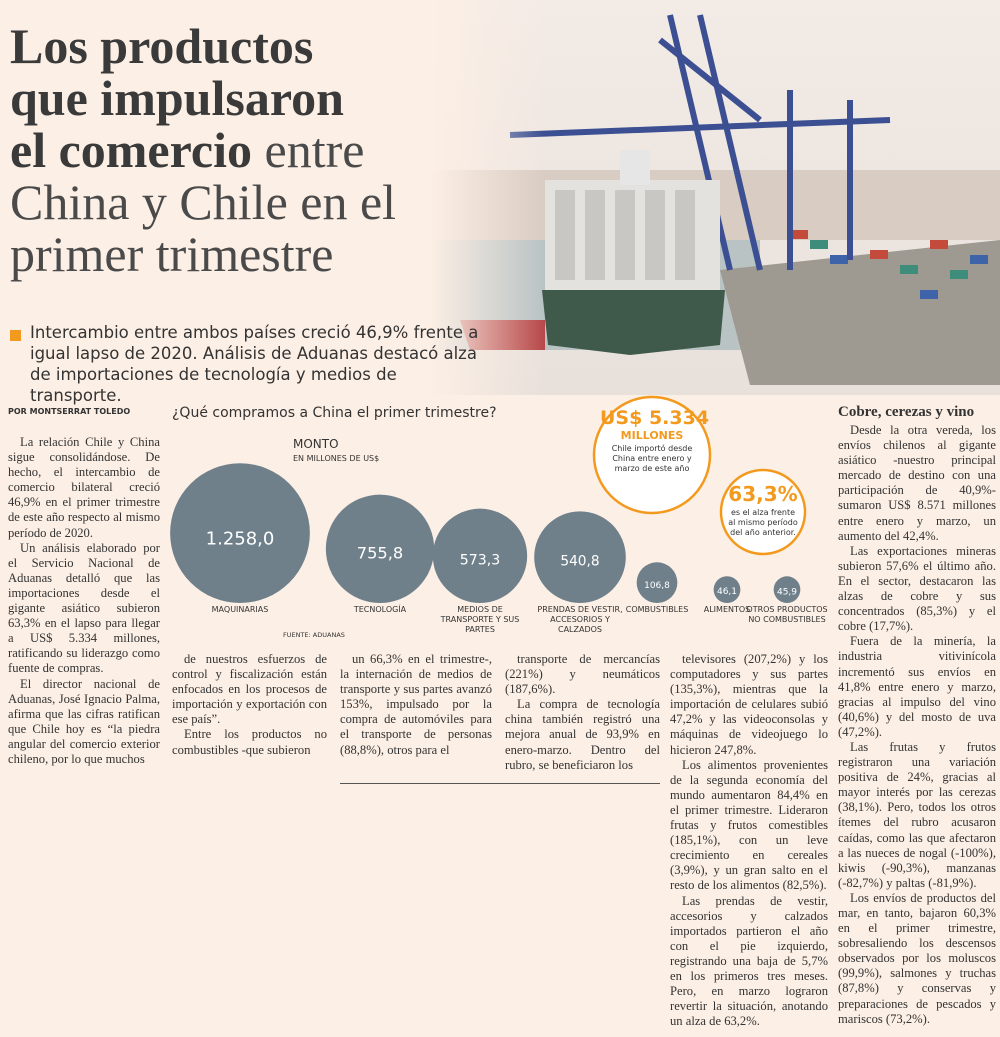  Describe the element at coordinates (727, 609) in the screenshot. I see `category-label: ALIMENTOS` at that location.